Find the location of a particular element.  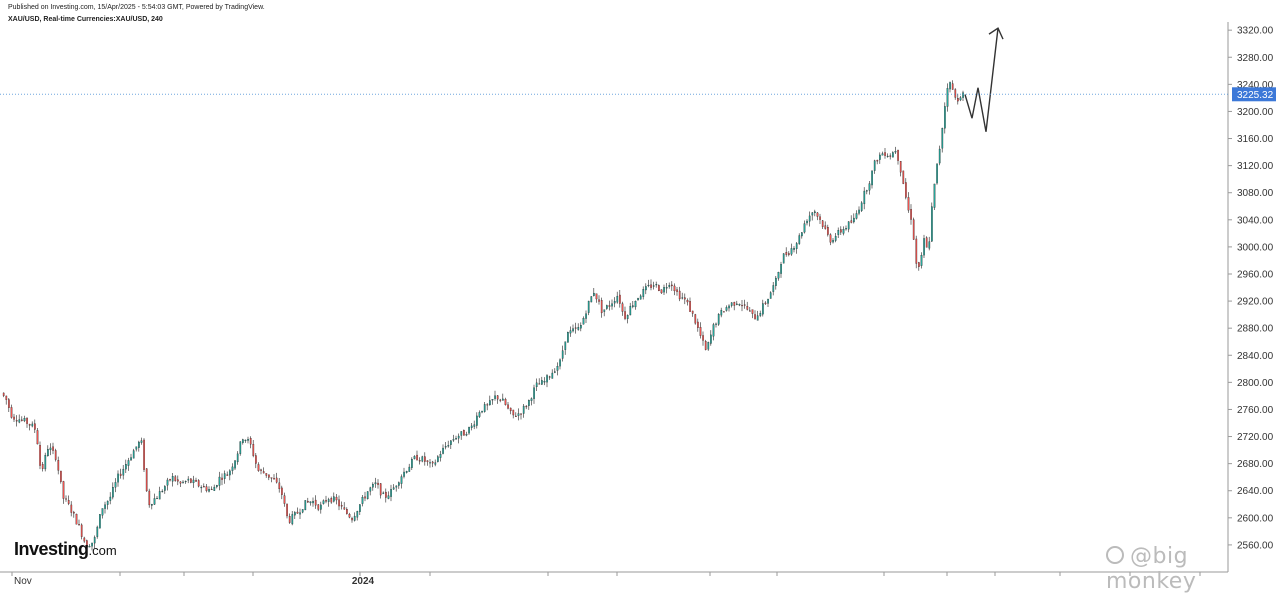

y-tick-label: 3200.00 is located at coordinates (1255, 112).